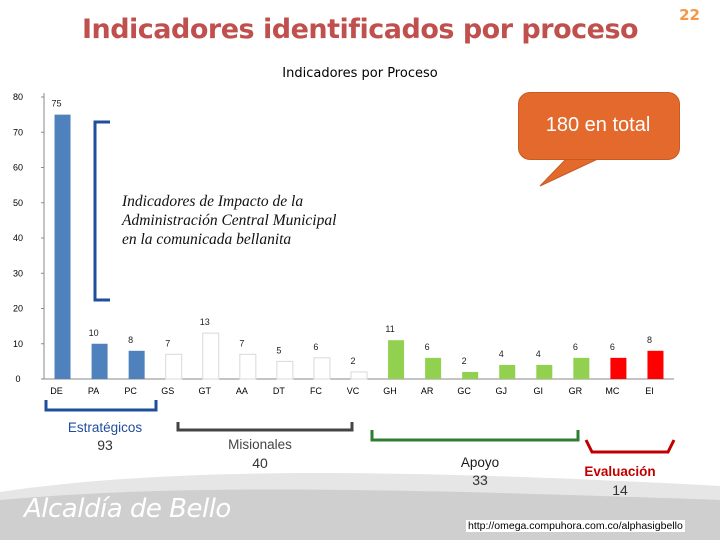  Describe the element at coordinates (316, 391) in the screenshot. I see `x-tick-label: FC` at that location.